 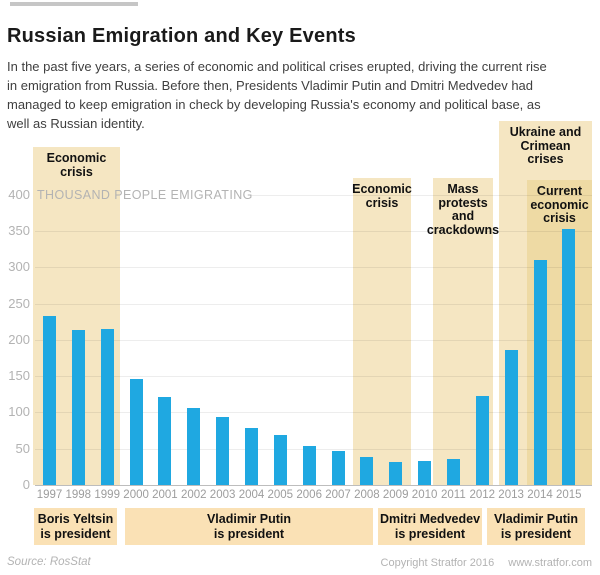 I want to click on bar-1998, so click(x=78, y=407).